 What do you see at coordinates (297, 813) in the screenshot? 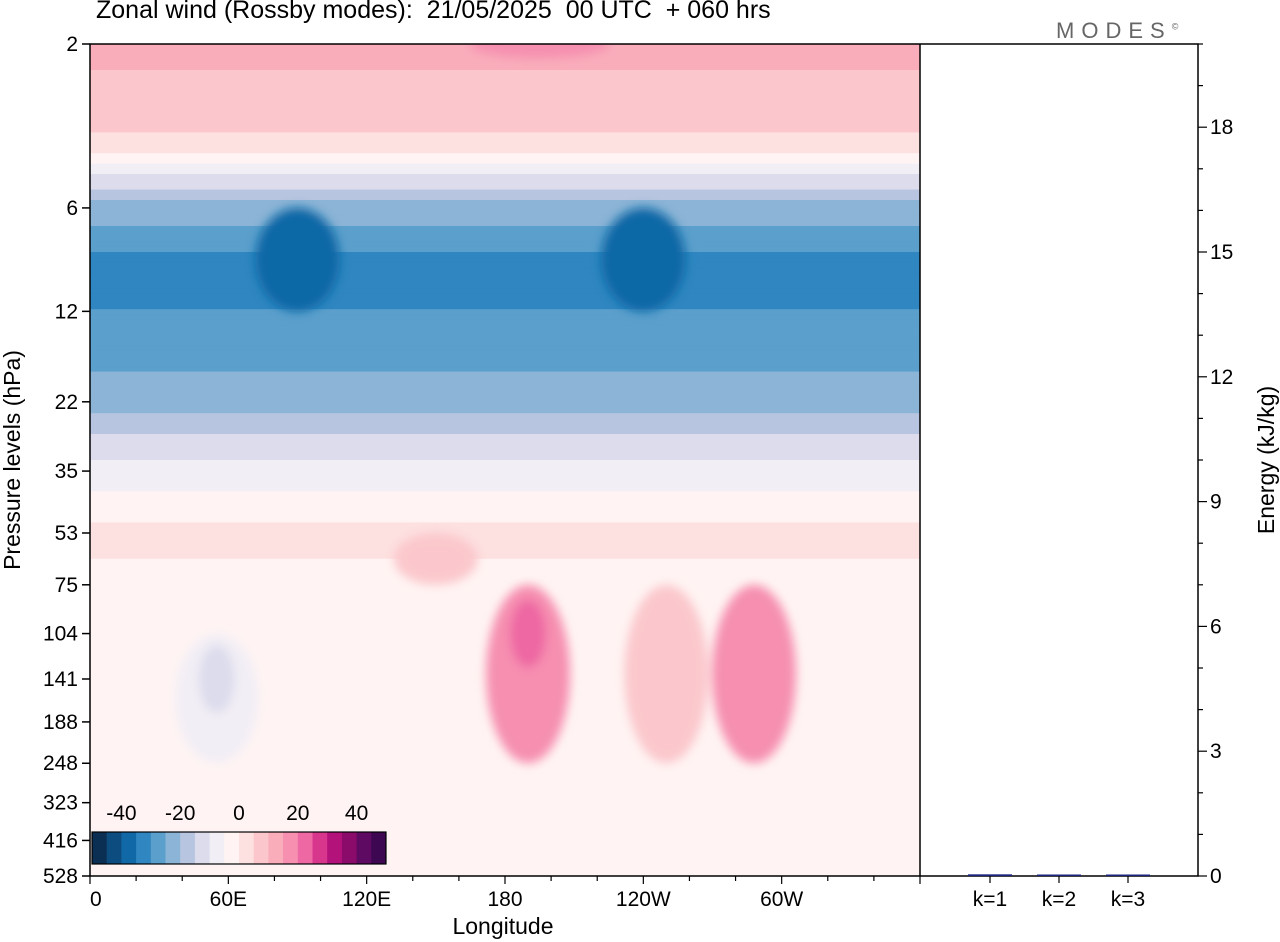
I see `colorbar-tick-label: 20` at bounding box center [297, 813].